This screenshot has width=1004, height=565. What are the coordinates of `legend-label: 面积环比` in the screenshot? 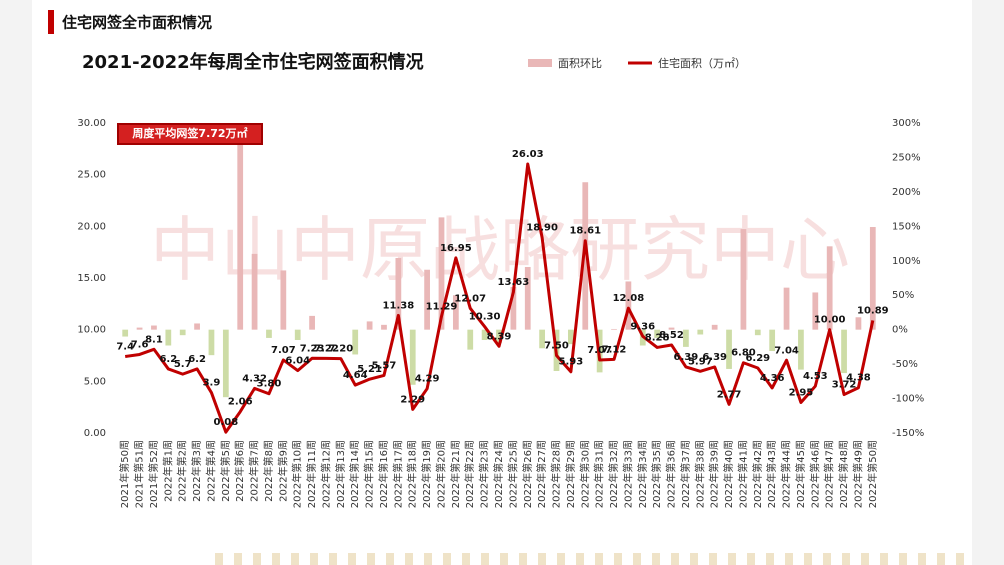 It's located at (580, 63).